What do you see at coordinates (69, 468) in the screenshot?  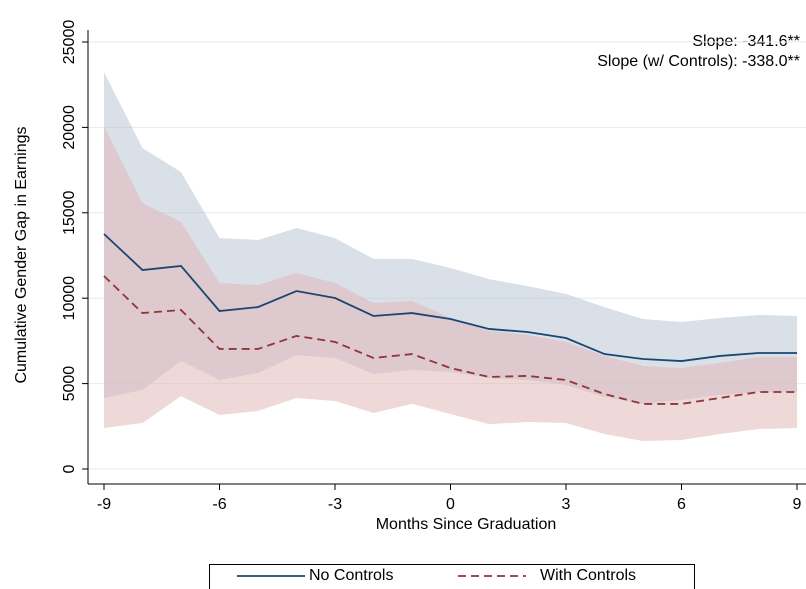 I see `y-tick-label: 0` at bounding box center [69, 468].